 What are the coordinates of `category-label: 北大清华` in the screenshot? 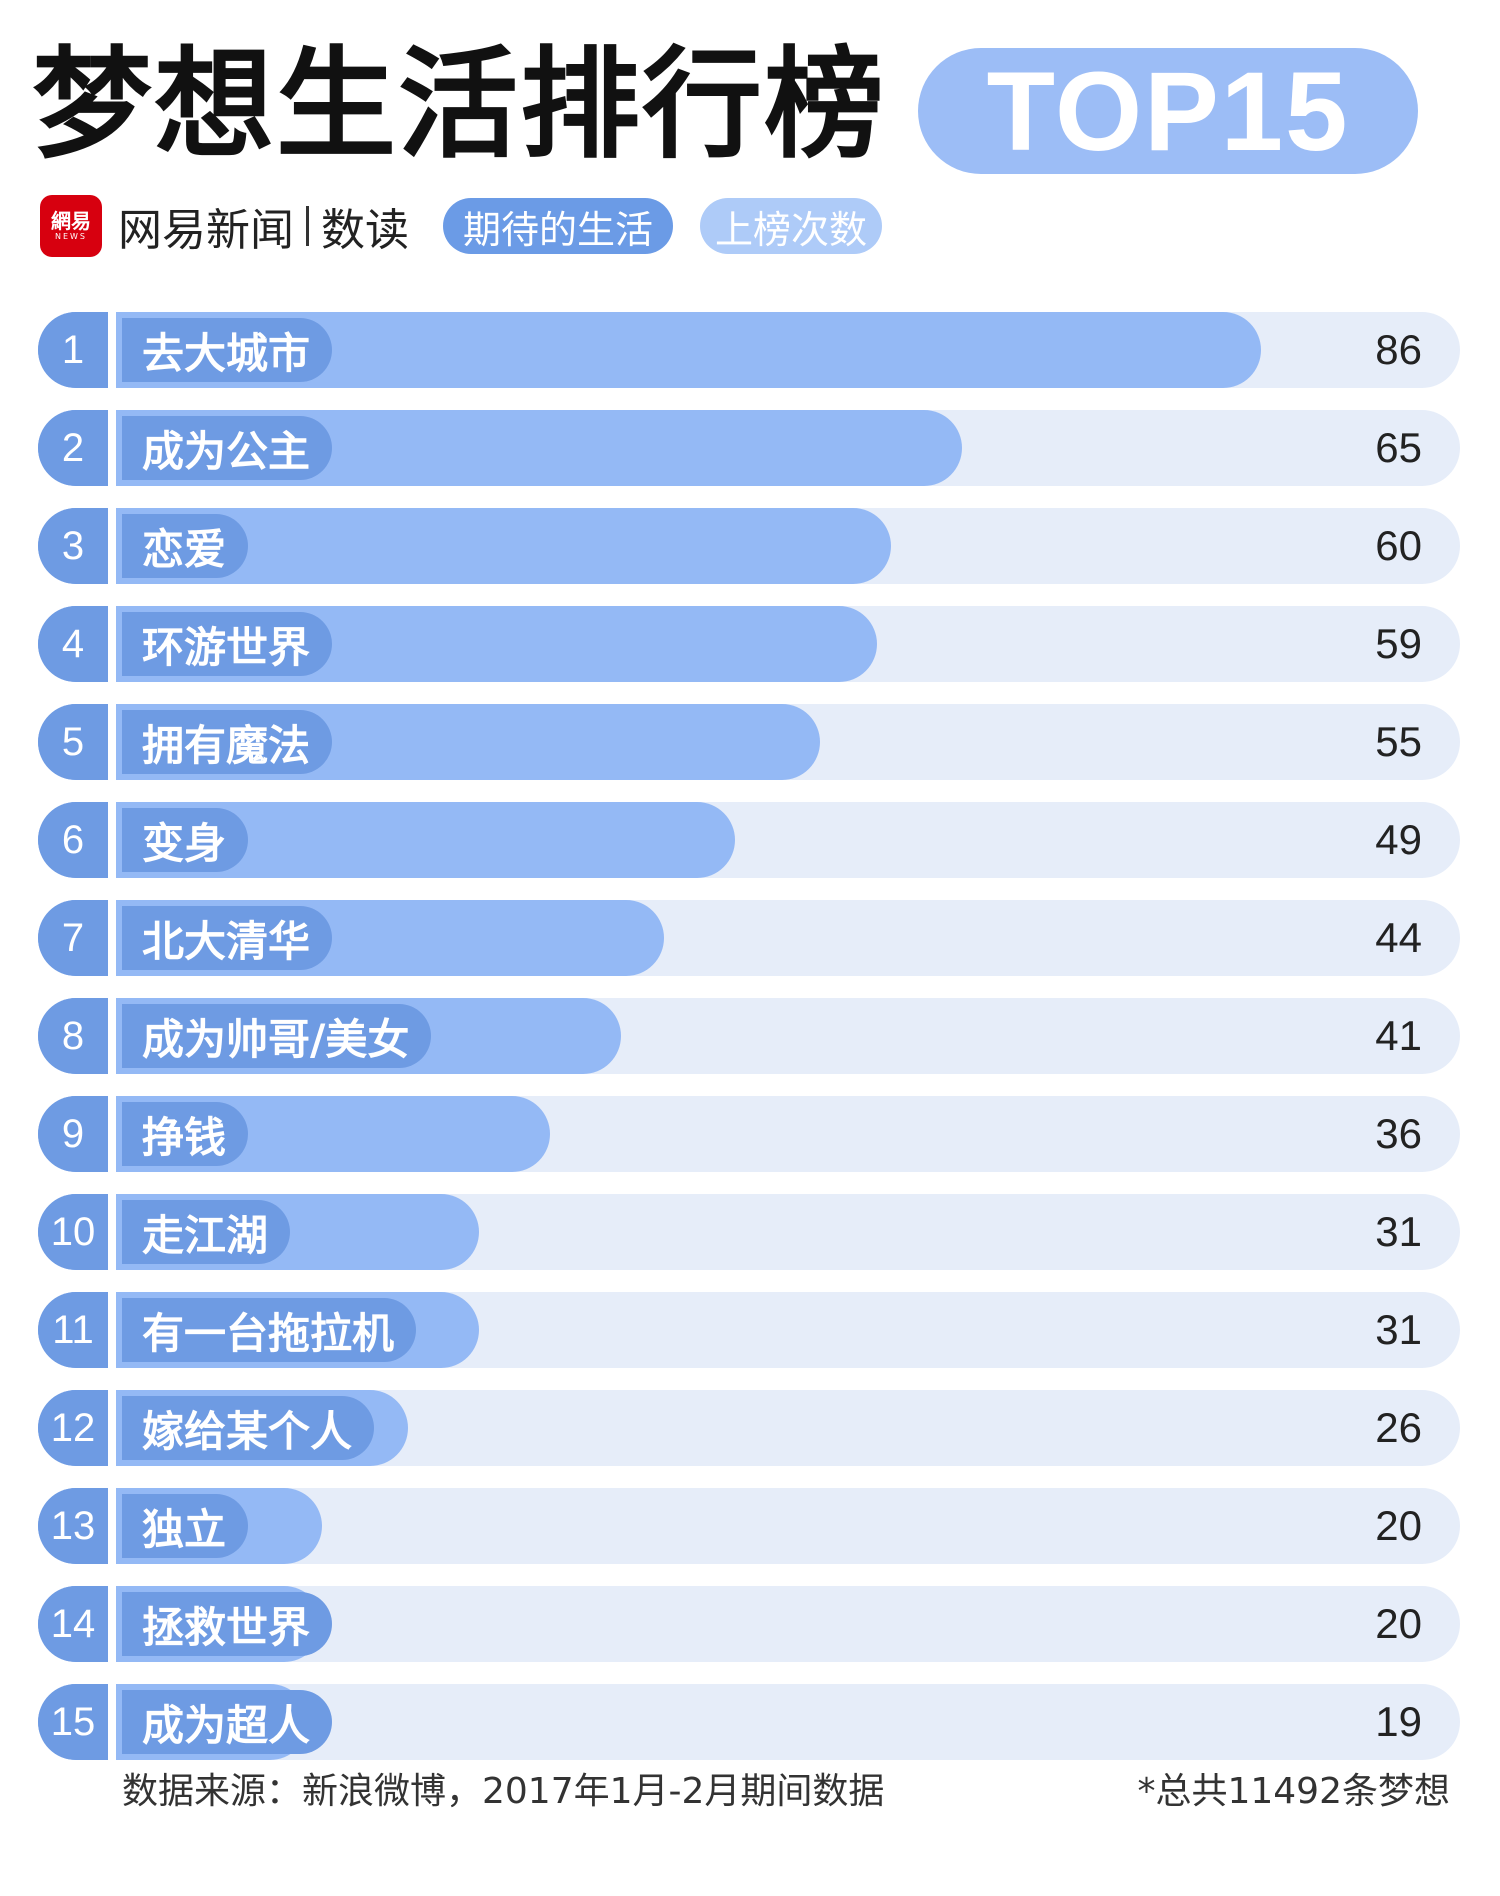 It's located at (227, 938).